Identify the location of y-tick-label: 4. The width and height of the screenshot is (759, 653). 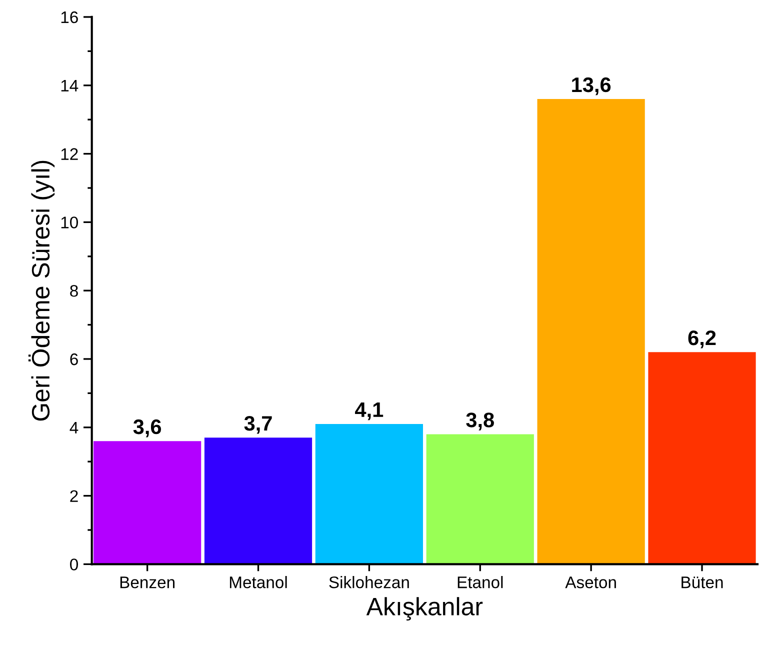
(74, 428).